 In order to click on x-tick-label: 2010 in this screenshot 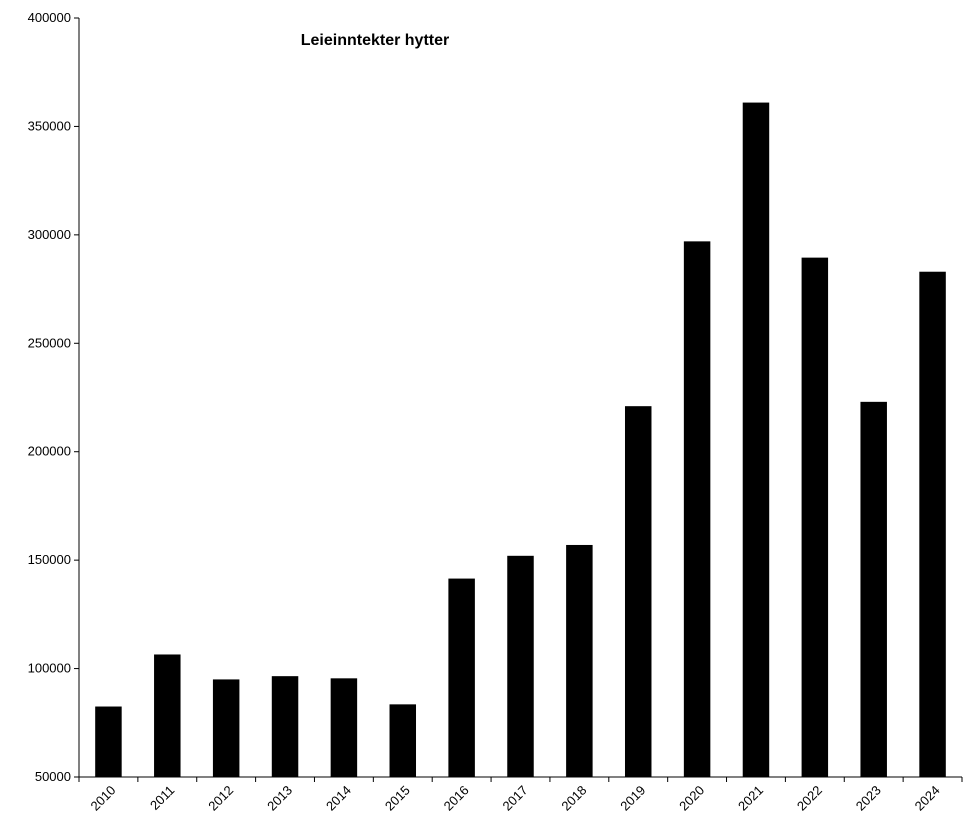, I will do `click(102, 798)`.